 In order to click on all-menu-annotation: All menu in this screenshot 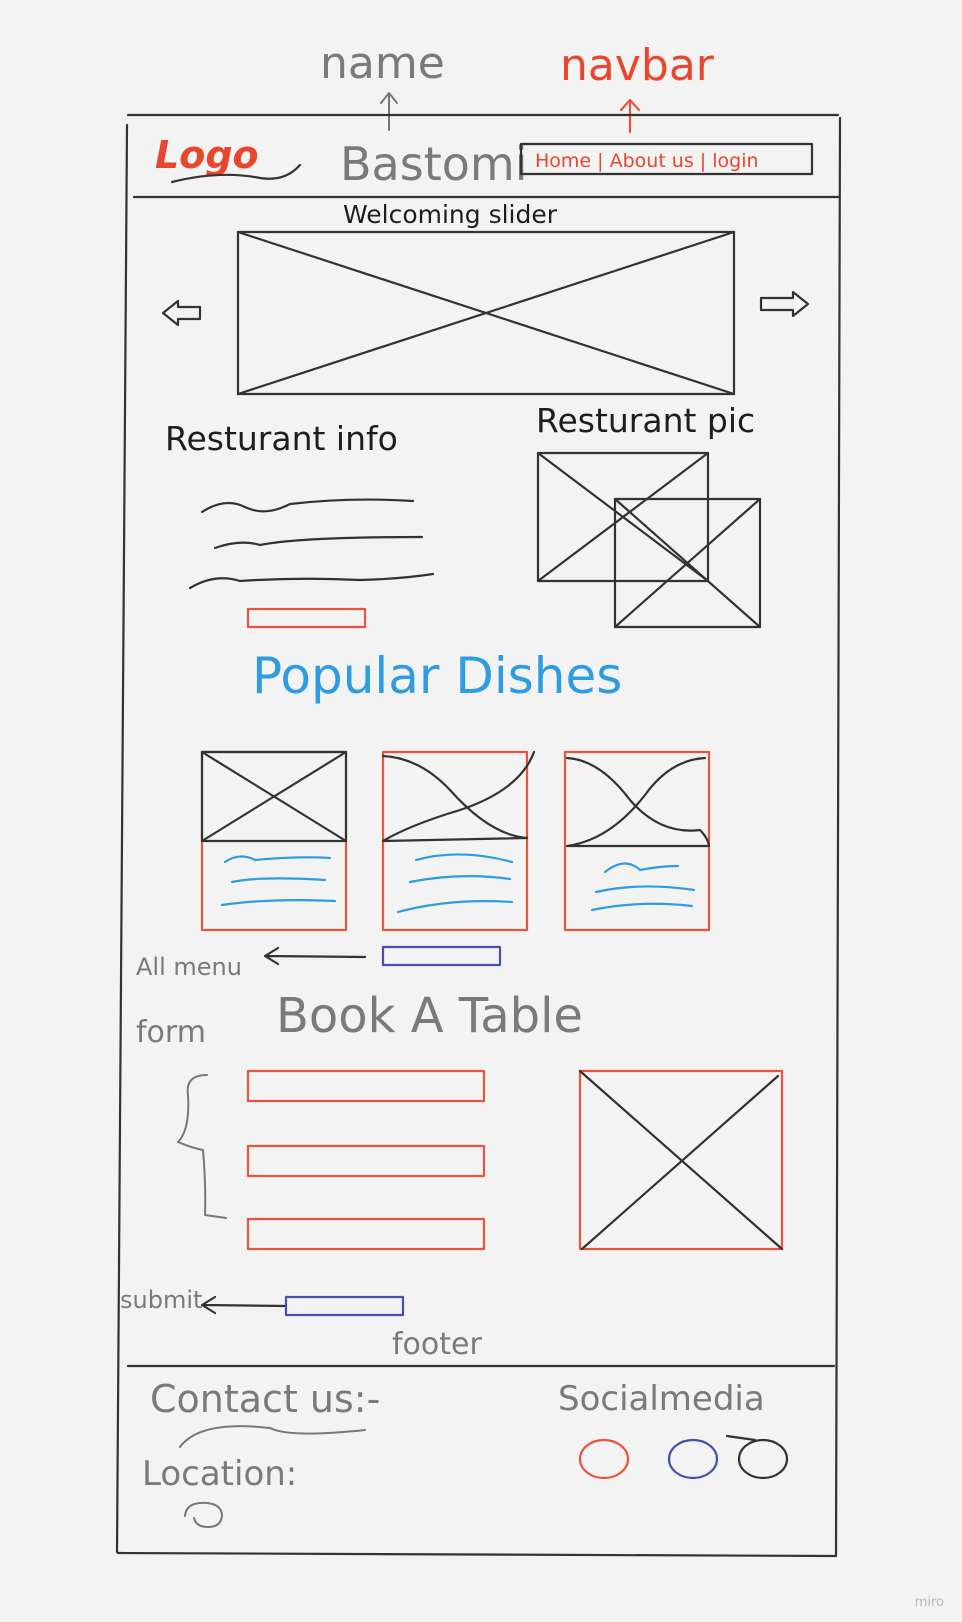, I will do `click(189, 967)`.